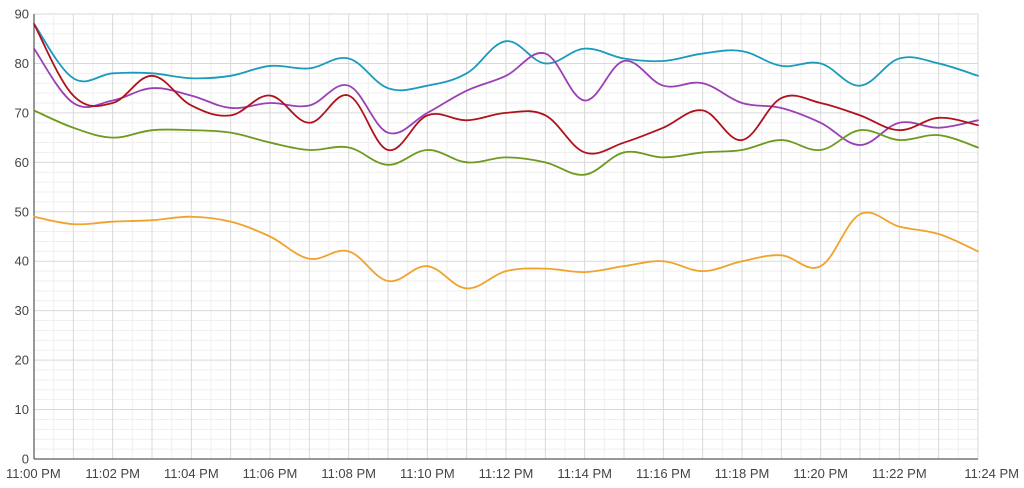 This screenshot has width=1024, height=488. I want to click on x-tick-label: 11:22 PM, so click(899, 473).